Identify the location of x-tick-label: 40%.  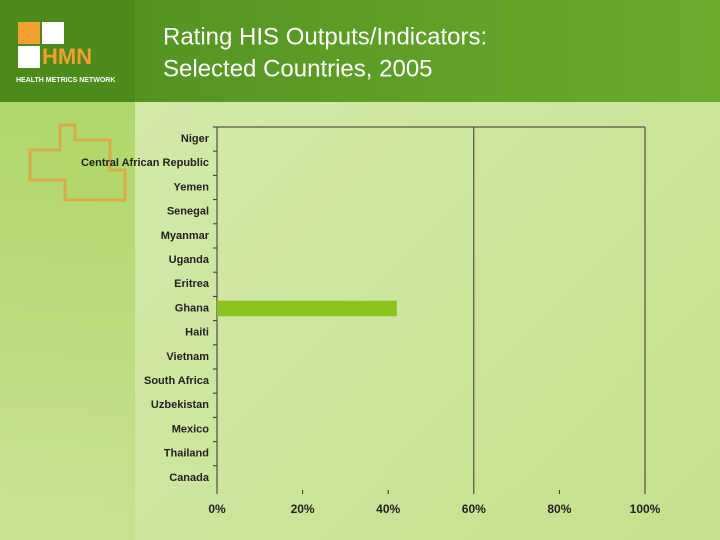
(388, 509).